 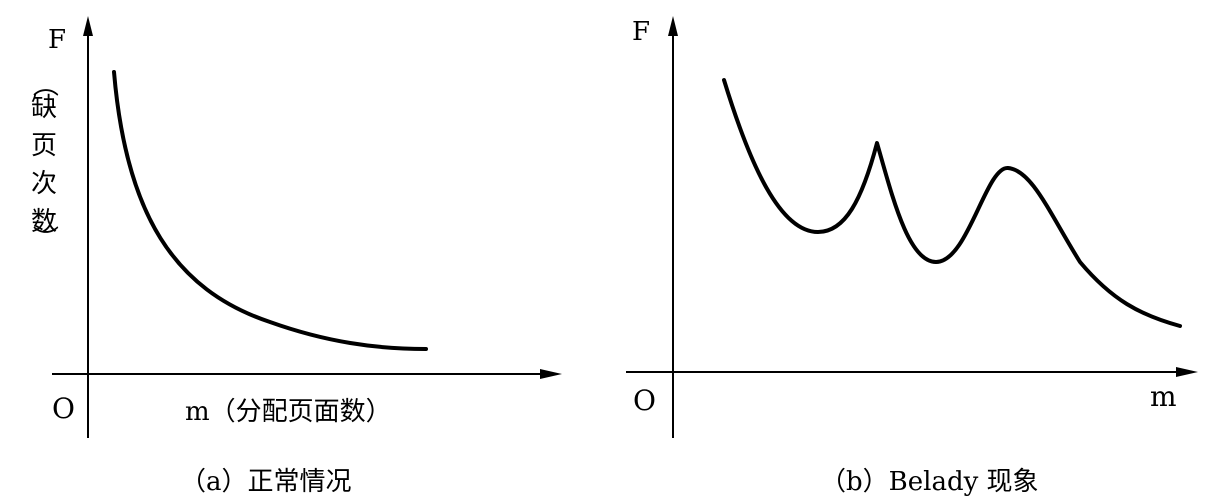 I want to click on chart-b-y-label: F, so click(x=641, y=32).